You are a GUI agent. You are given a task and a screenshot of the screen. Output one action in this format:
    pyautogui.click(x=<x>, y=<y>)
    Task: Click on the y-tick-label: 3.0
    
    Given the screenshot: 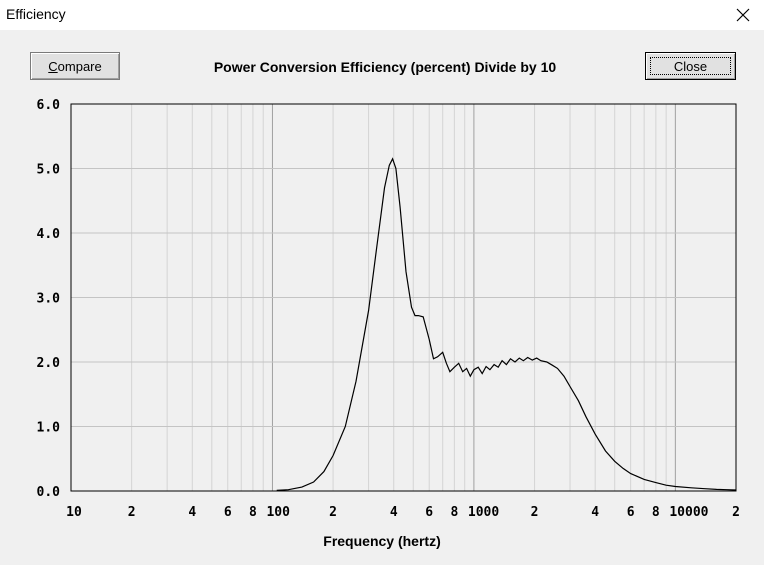 What is the action you would take?
    pyautogui.click(x=49, y=299)
    